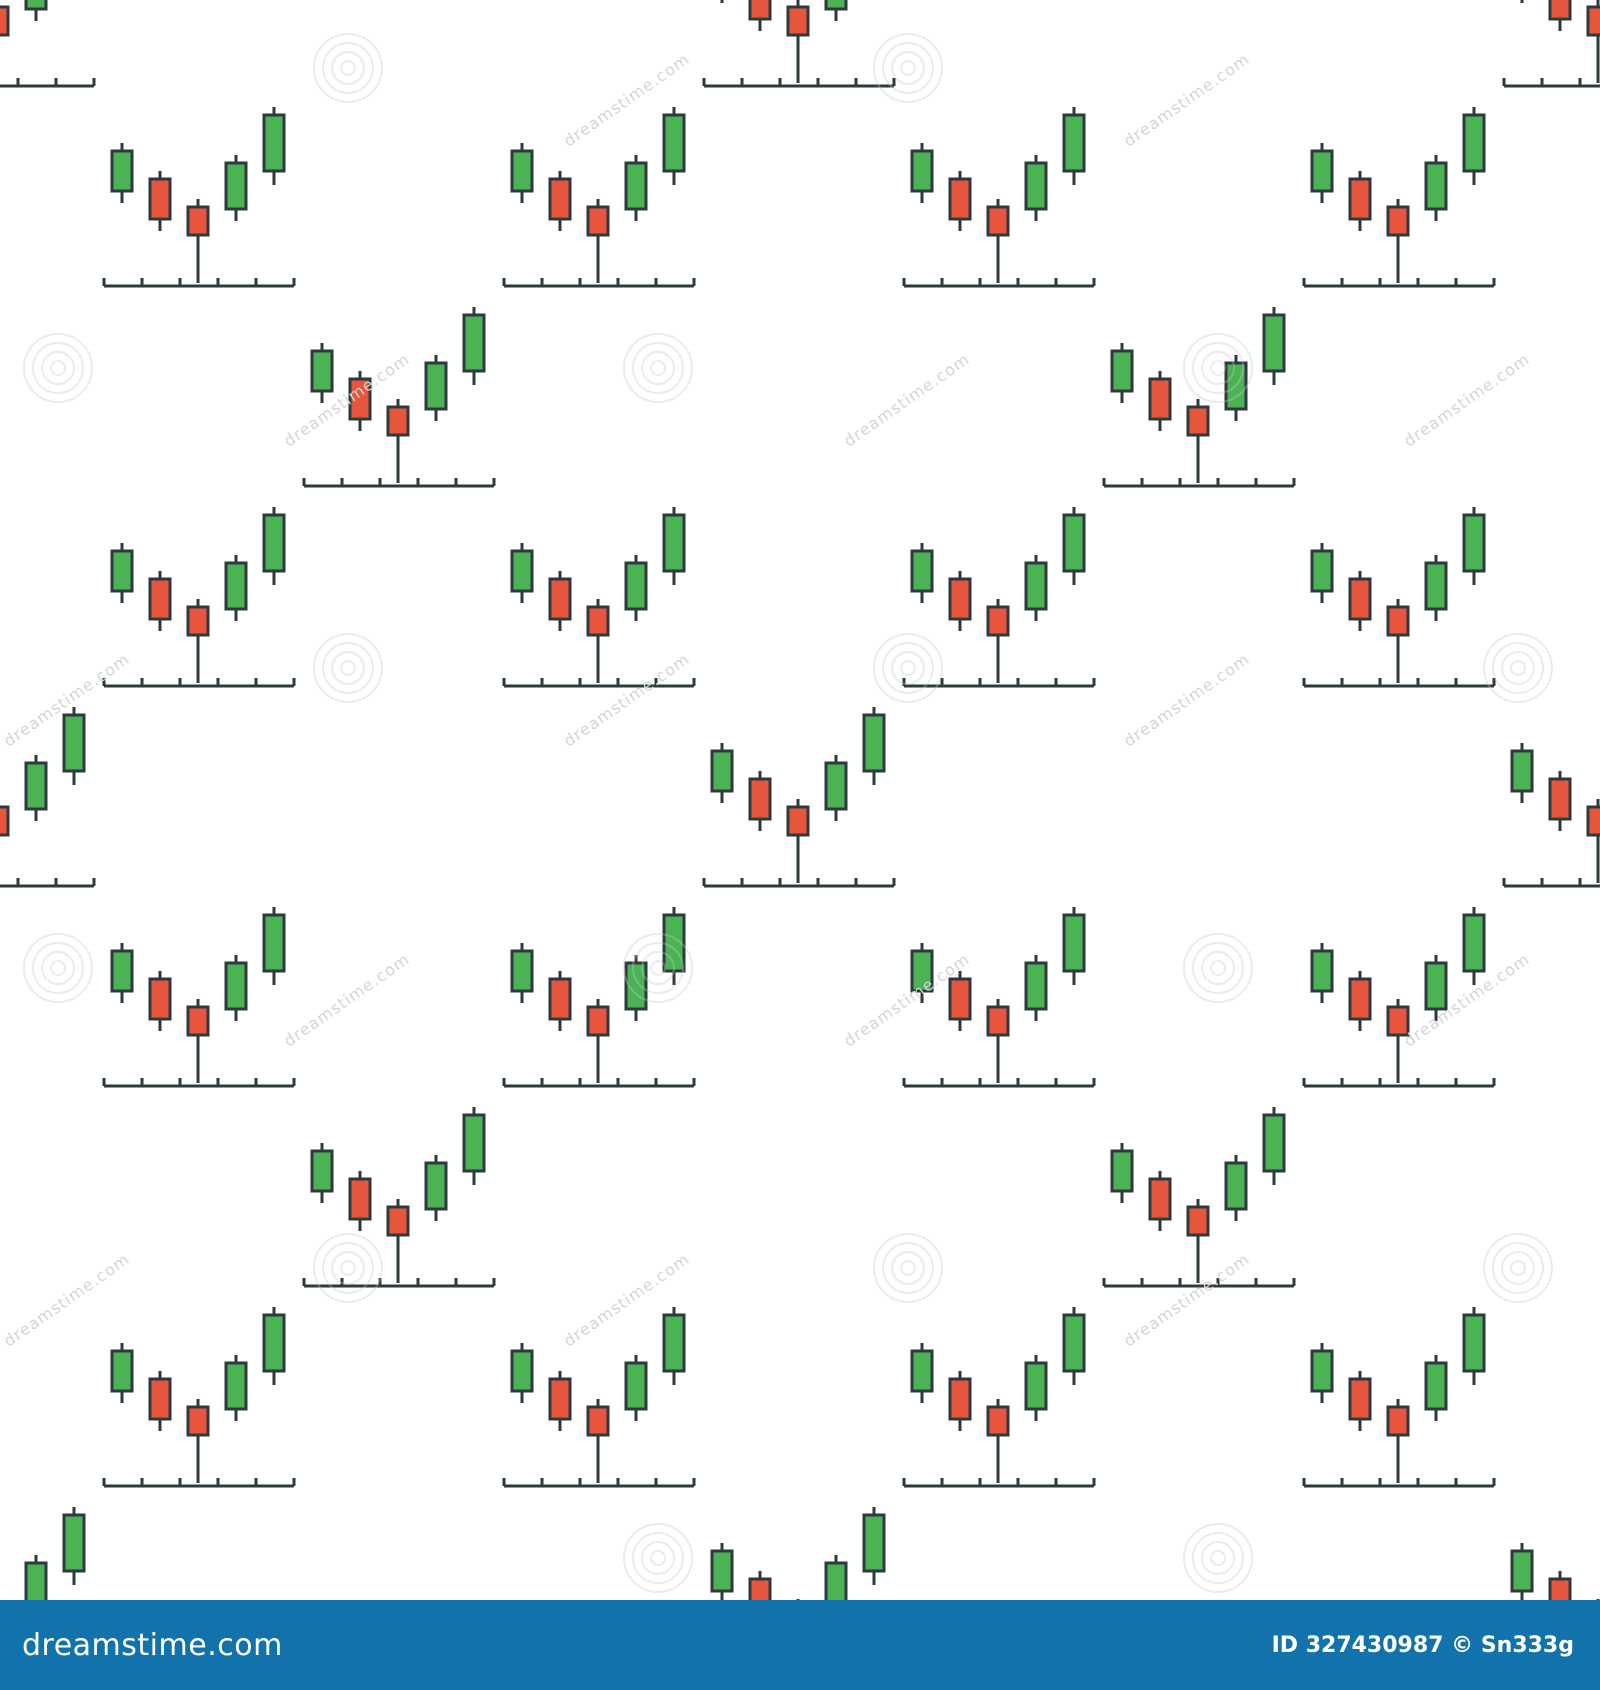 This screenshot has height=1690, width=1600. Describe the element at coordinates (1527, 1645) in the screenshot. I see `author-name: Sn333g` at that location.